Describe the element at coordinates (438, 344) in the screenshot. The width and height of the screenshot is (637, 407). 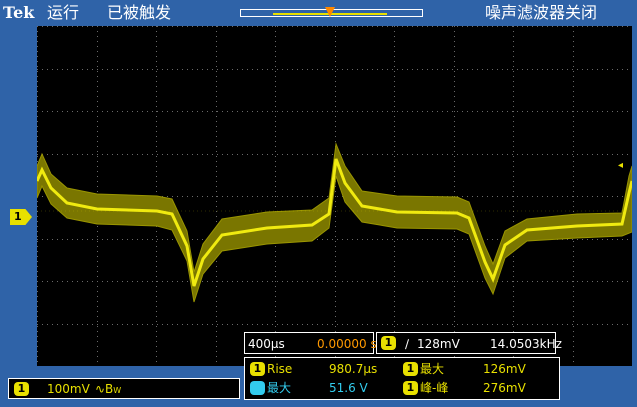
I see `trigger-level: 128mV` at that location.